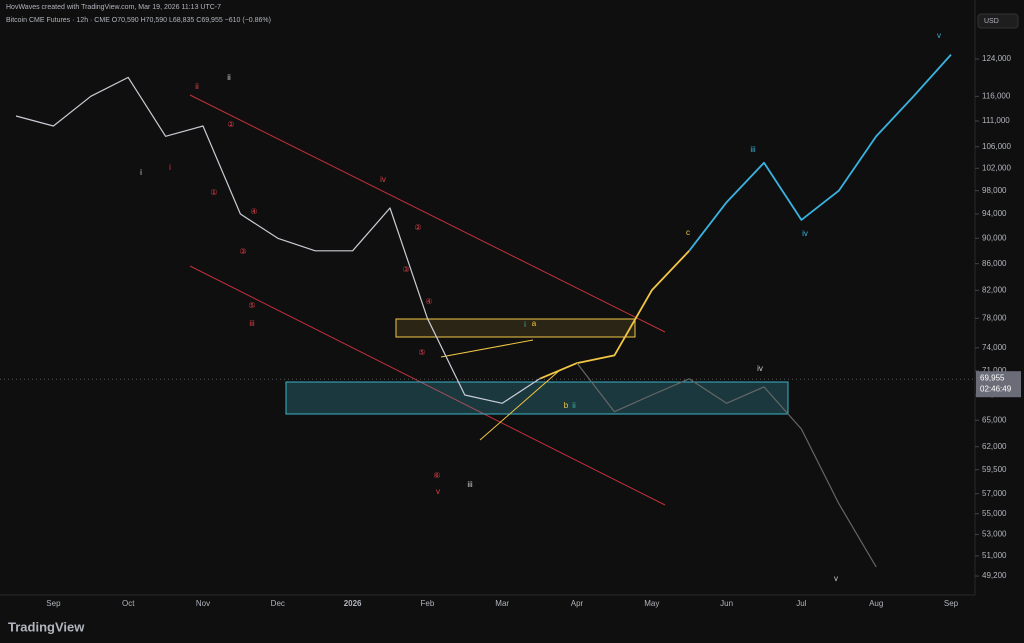 The width and height of the screenshot is (1024, 643). I want to click on wedge-lower, so click(520, 405).